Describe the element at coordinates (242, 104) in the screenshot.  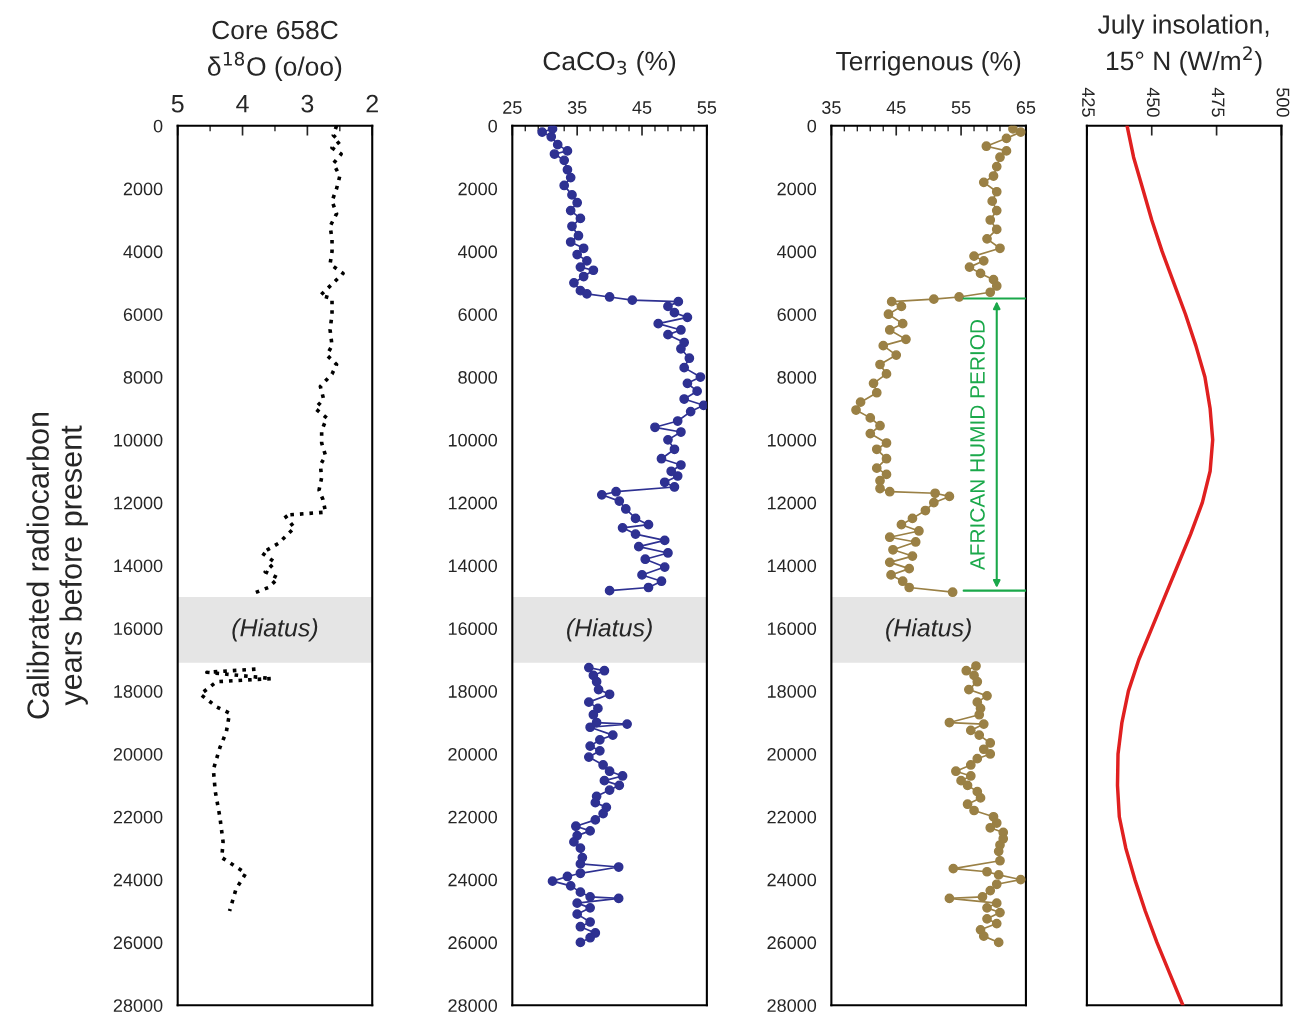
I see `x-tick-label: 4` at that location.